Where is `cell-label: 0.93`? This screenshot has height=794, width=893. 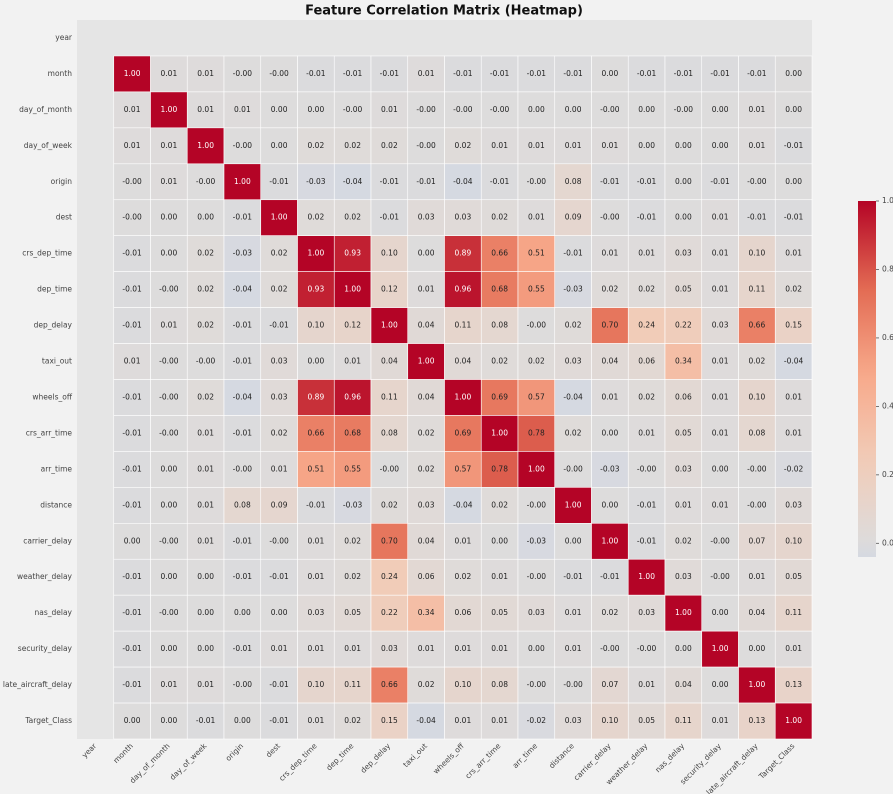 cell-label: 0.93 is located at coordinates (352, 253).